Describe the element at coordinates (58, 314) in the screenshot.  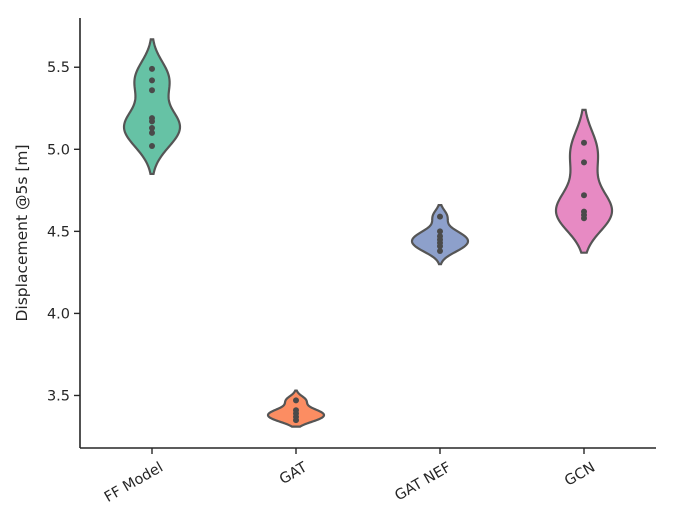
I see `y-tick-label: 4.0` at that location.